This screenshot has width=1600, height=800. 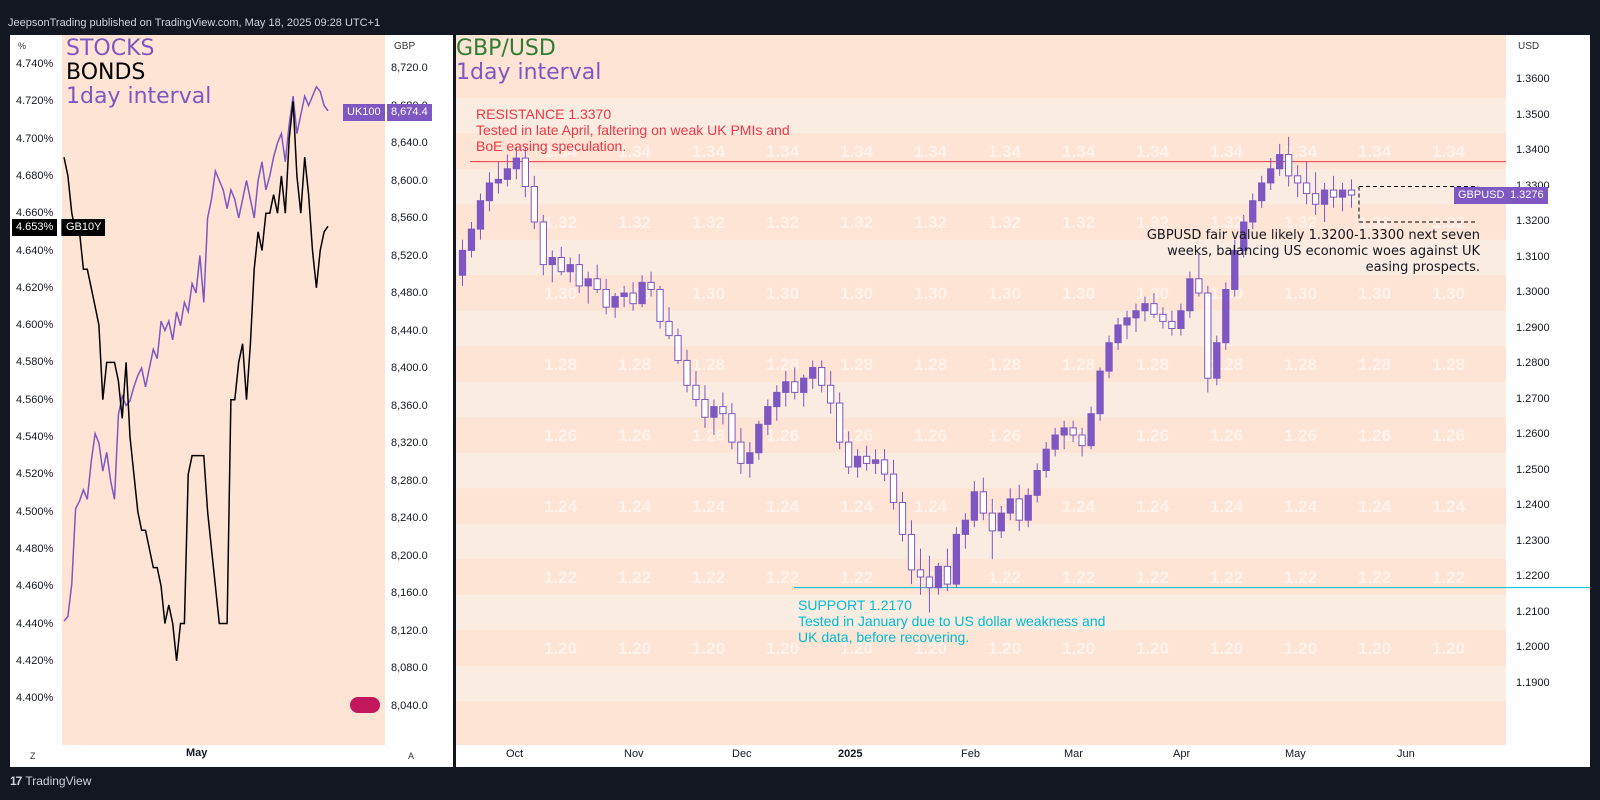 What do you see at coordinates (58, 781) in the screenshot?
I see `brand-name: TradingView` at bounding box center [58, 781].